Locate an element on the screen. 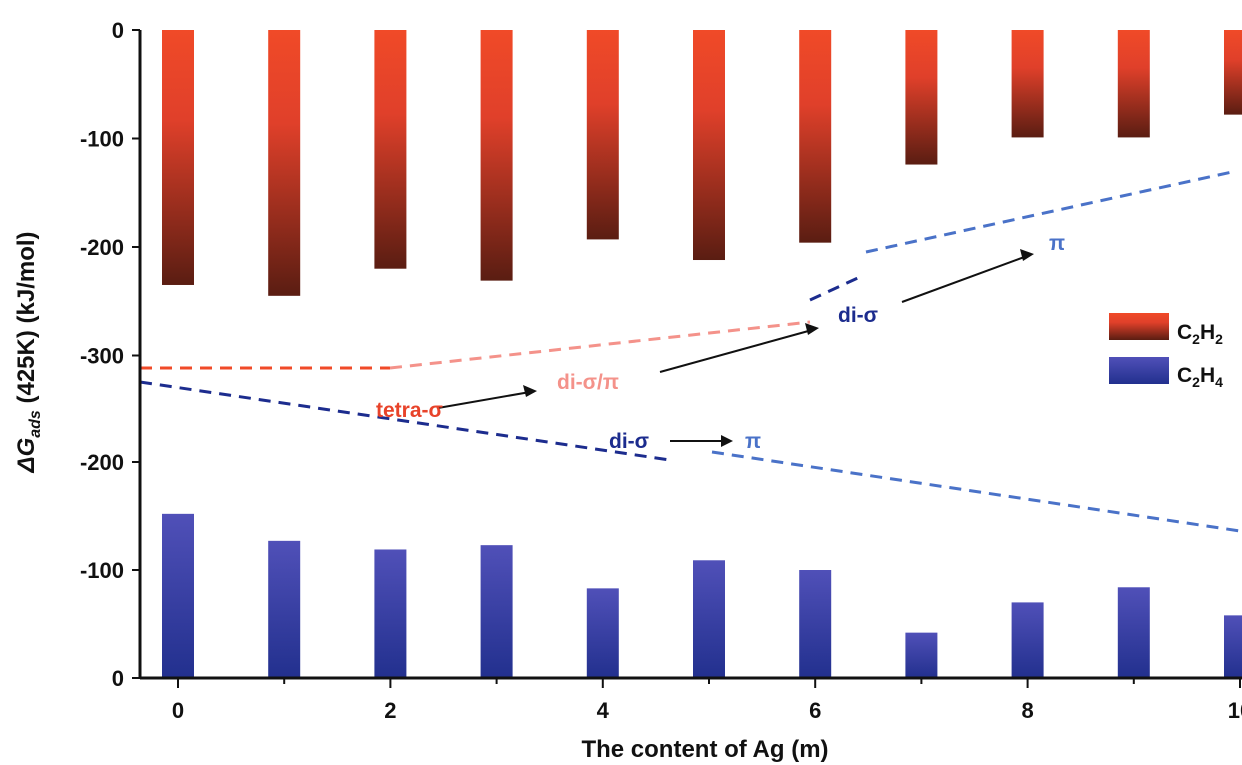 The image size is (1242, 765). tetra-sigma-label: tetra-σ is located at coordinates (409, 410).